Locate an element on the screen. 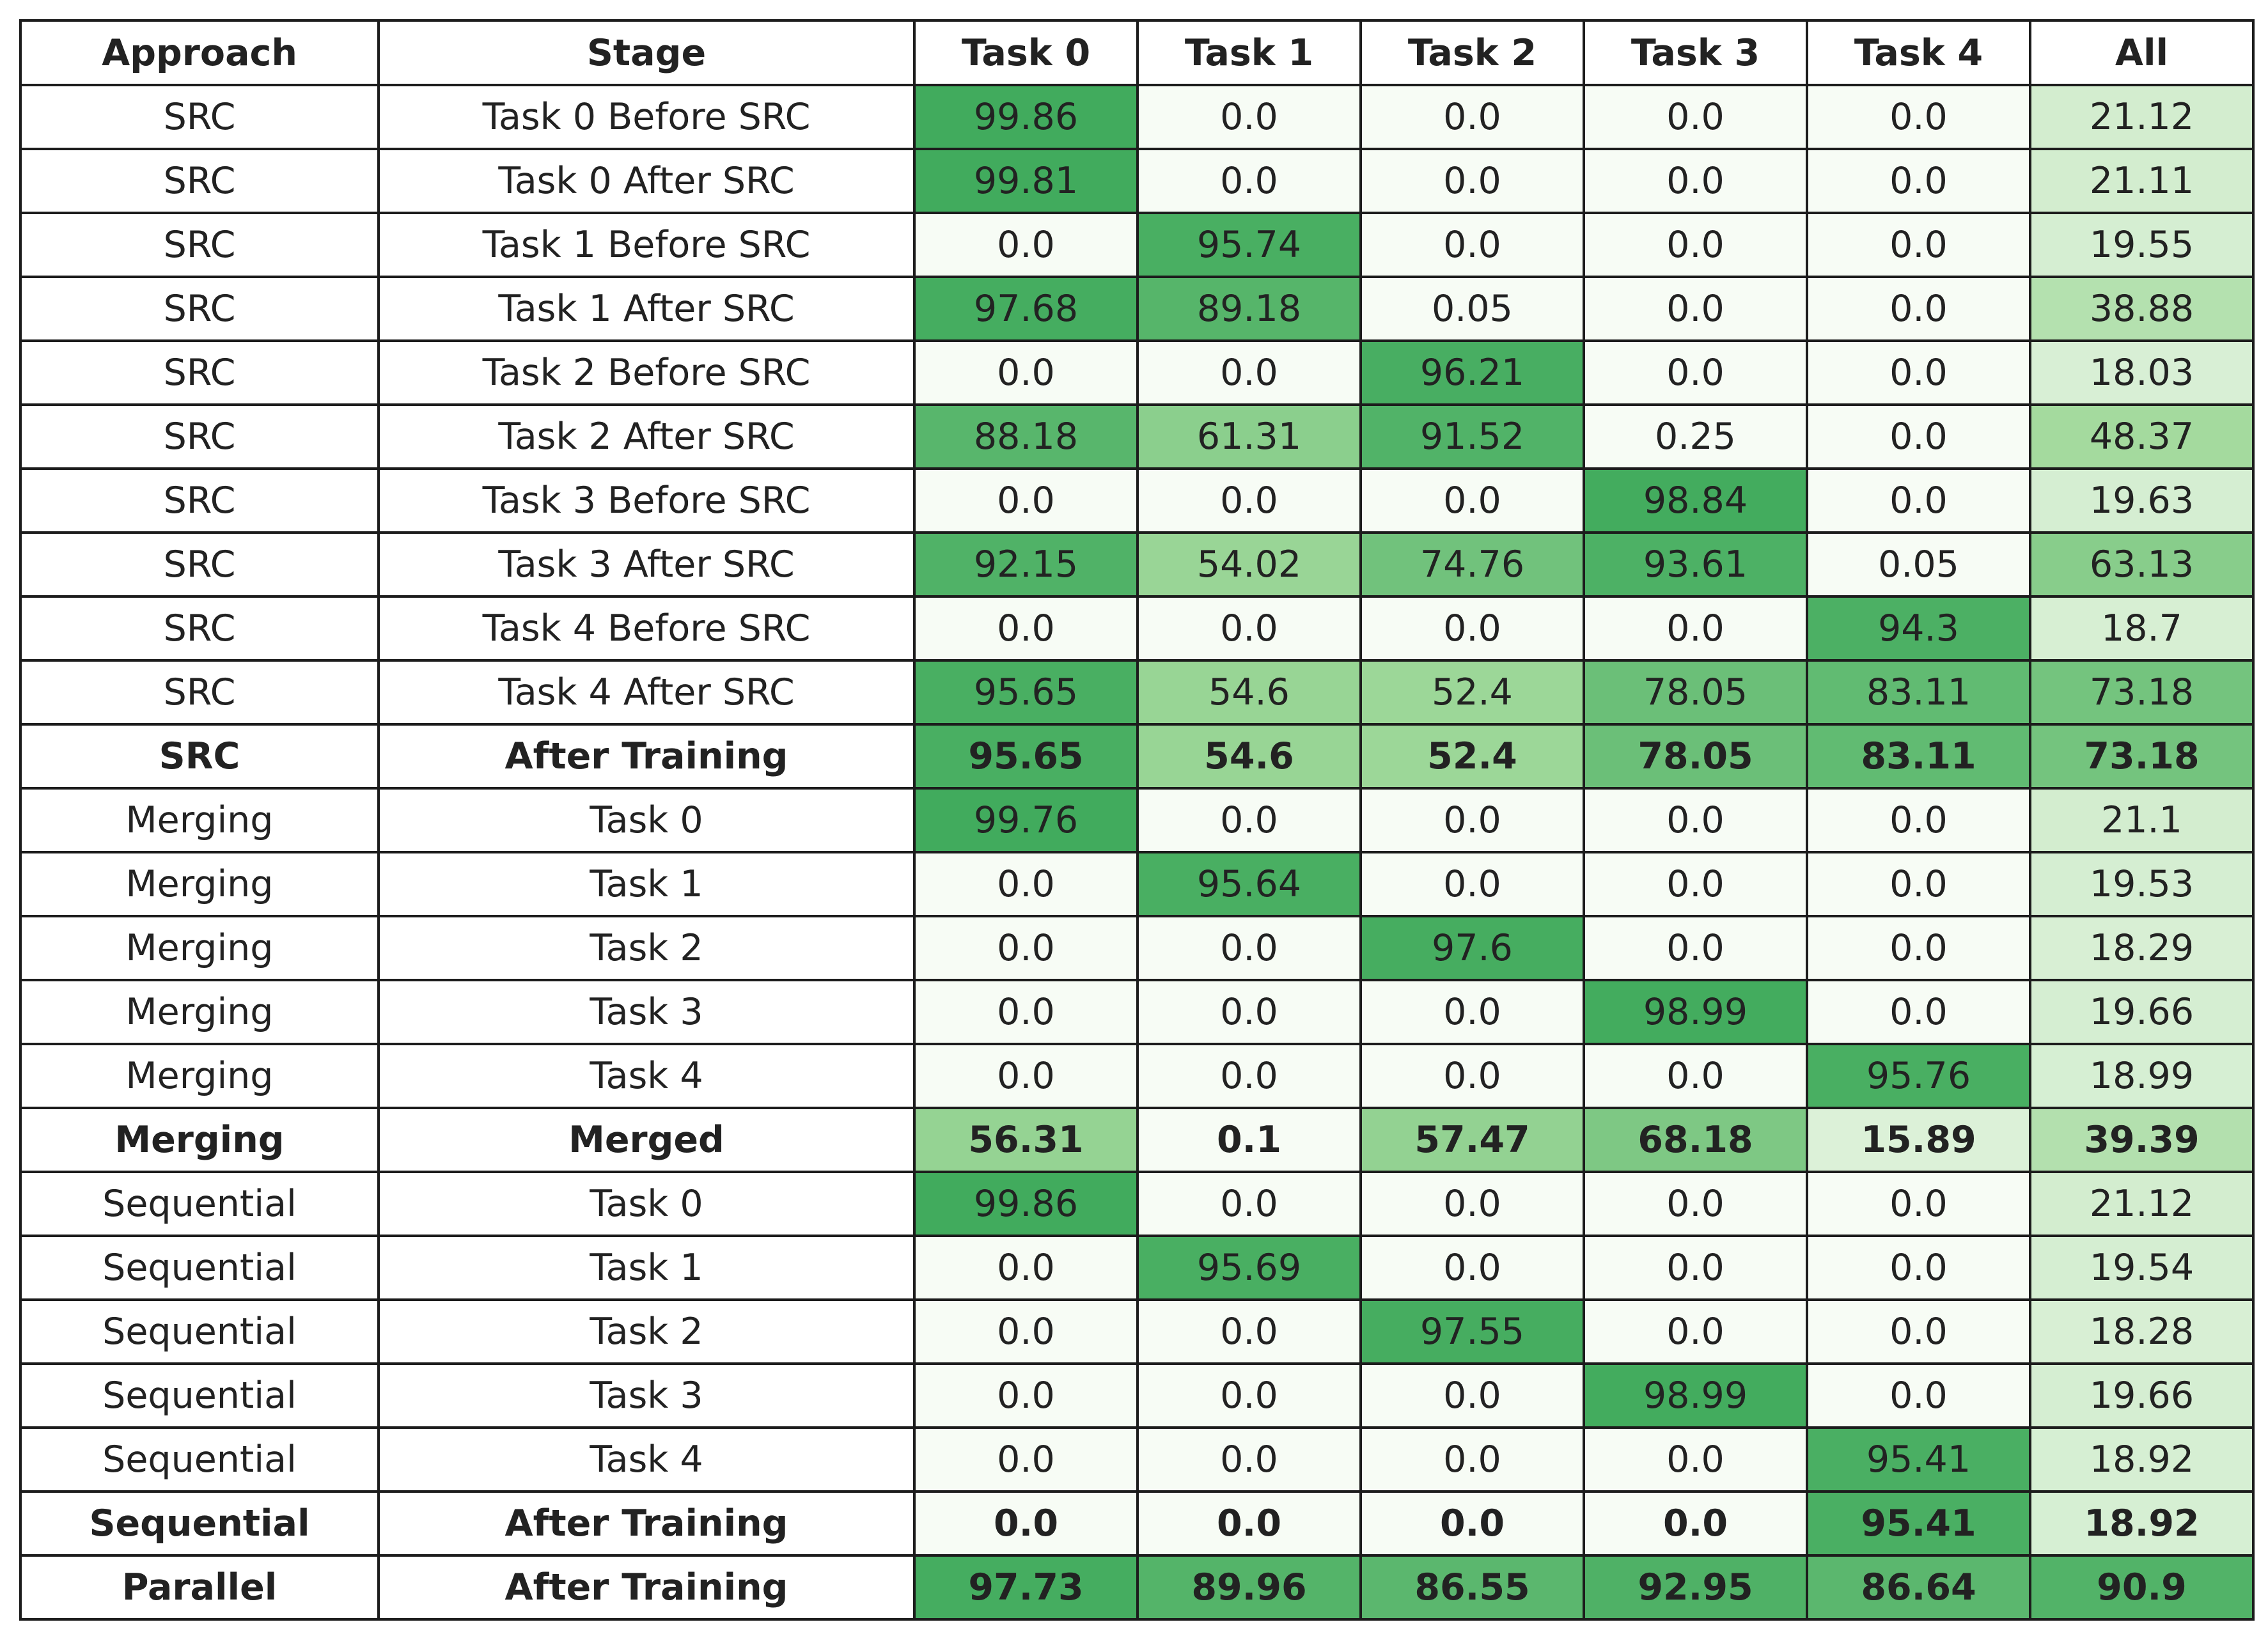 This screenshot has width=2268, height=1636. cell-stage: Task 0 is located at coordinates (646, 1204).